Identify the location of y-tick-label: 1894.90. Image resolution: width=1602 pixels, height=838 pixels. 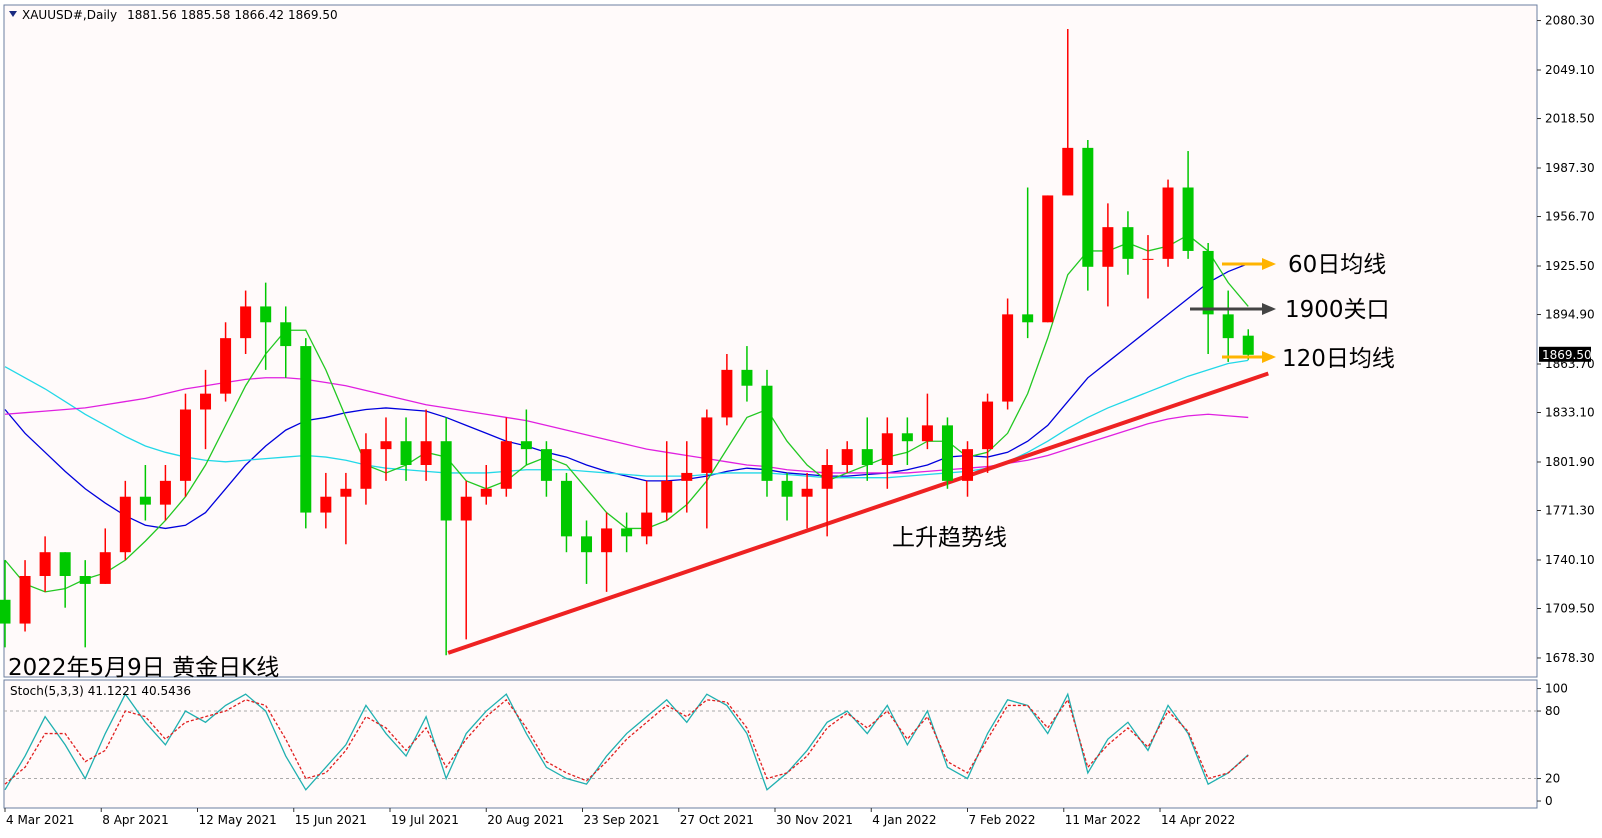
(1570, 315).